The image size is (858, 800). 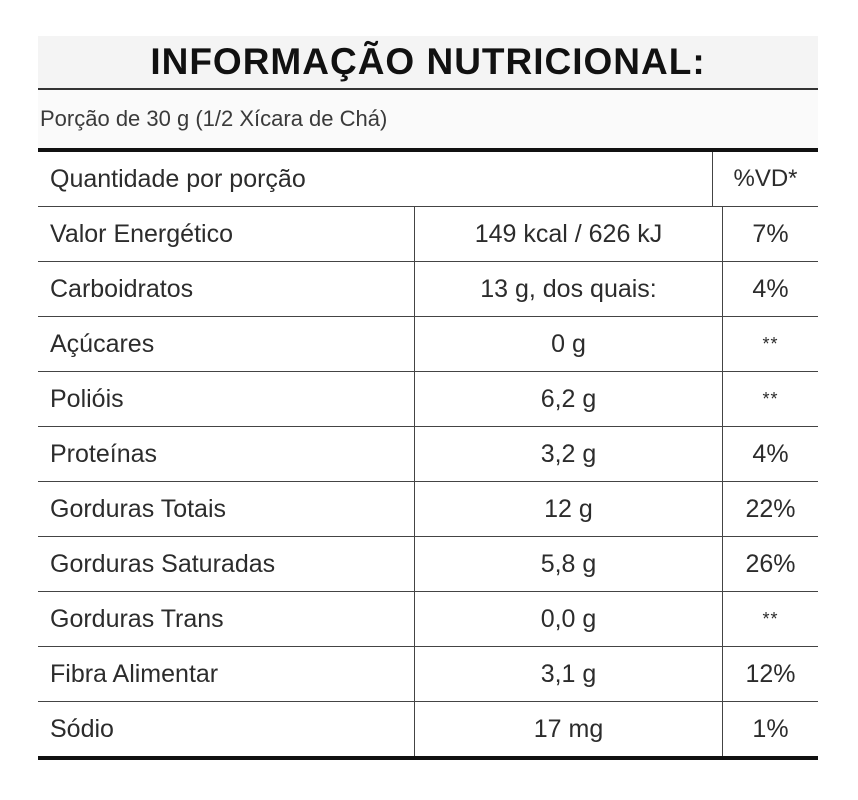 I want to click on table-row: Açúcares 0 g **, so click(x=428, y=344).